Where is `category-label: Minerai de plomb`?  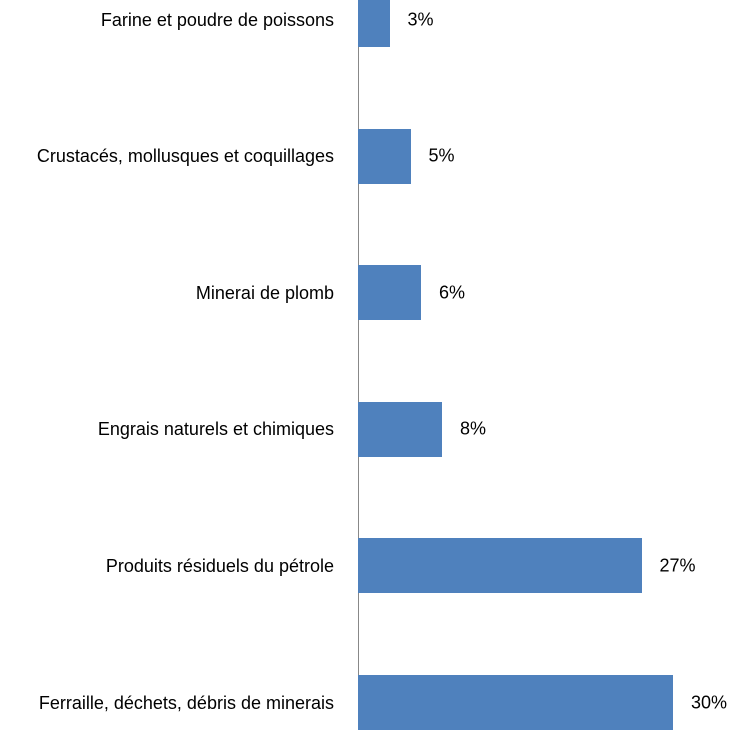 category-label: Minerai de plomb is located at coordinates (264, 292).